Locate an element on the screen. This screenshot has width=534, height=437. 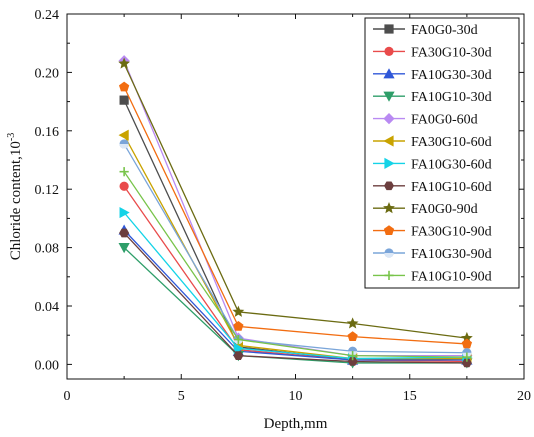
legend-label: FA0G0-30d is located at coordinates (444, 30).